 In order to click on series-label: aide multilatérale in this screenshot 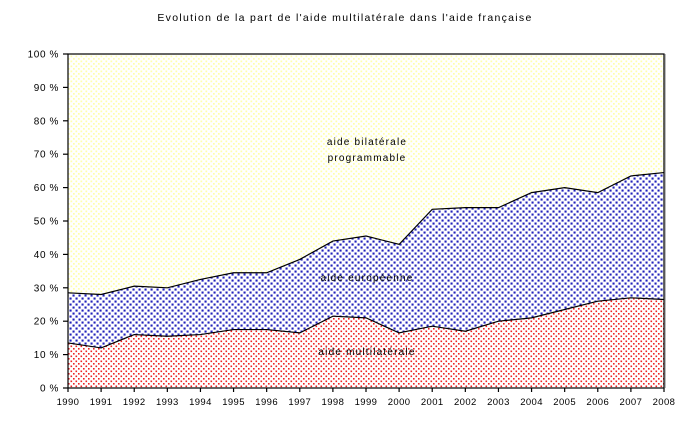, I will do `click(366, 352)`.